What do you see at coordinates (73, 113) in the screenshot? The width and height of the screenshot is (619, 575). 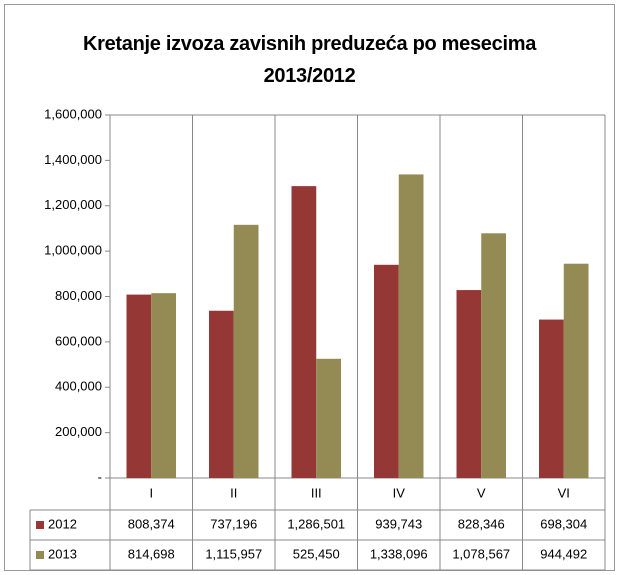 I see `y-tick-label: 1,600,000` at bounding box center [73, 113].